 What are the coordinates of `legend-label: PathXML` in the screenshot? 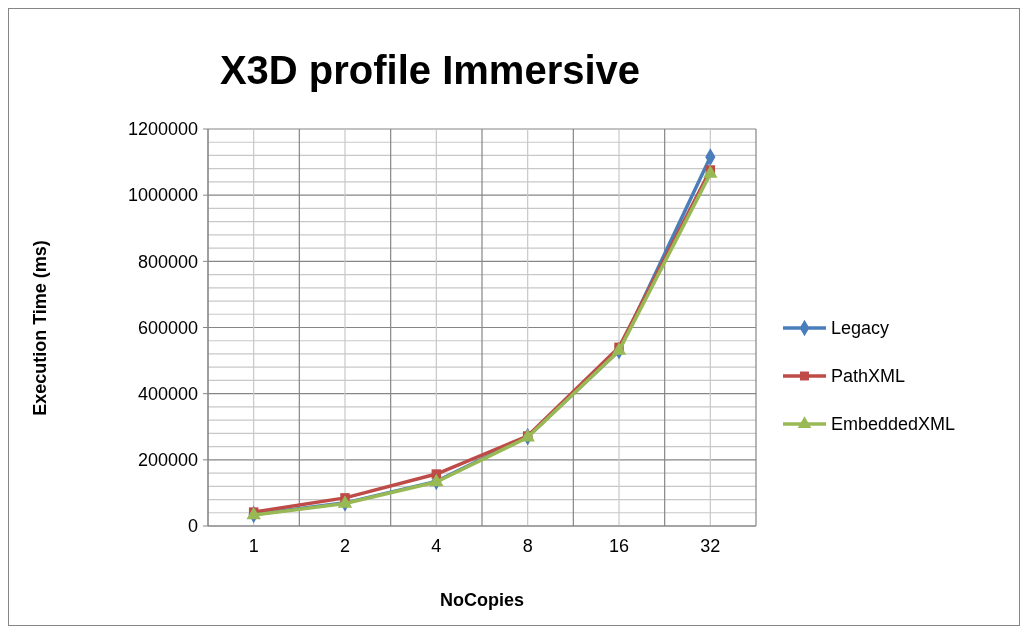 It's located at (868, 376).